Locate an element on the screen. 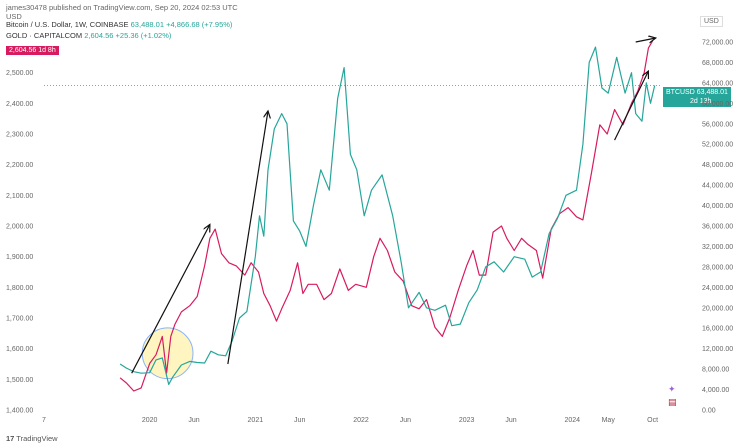 The image size is (745, 445). right-axis-currency: USD is located at coordinates (711, 21).